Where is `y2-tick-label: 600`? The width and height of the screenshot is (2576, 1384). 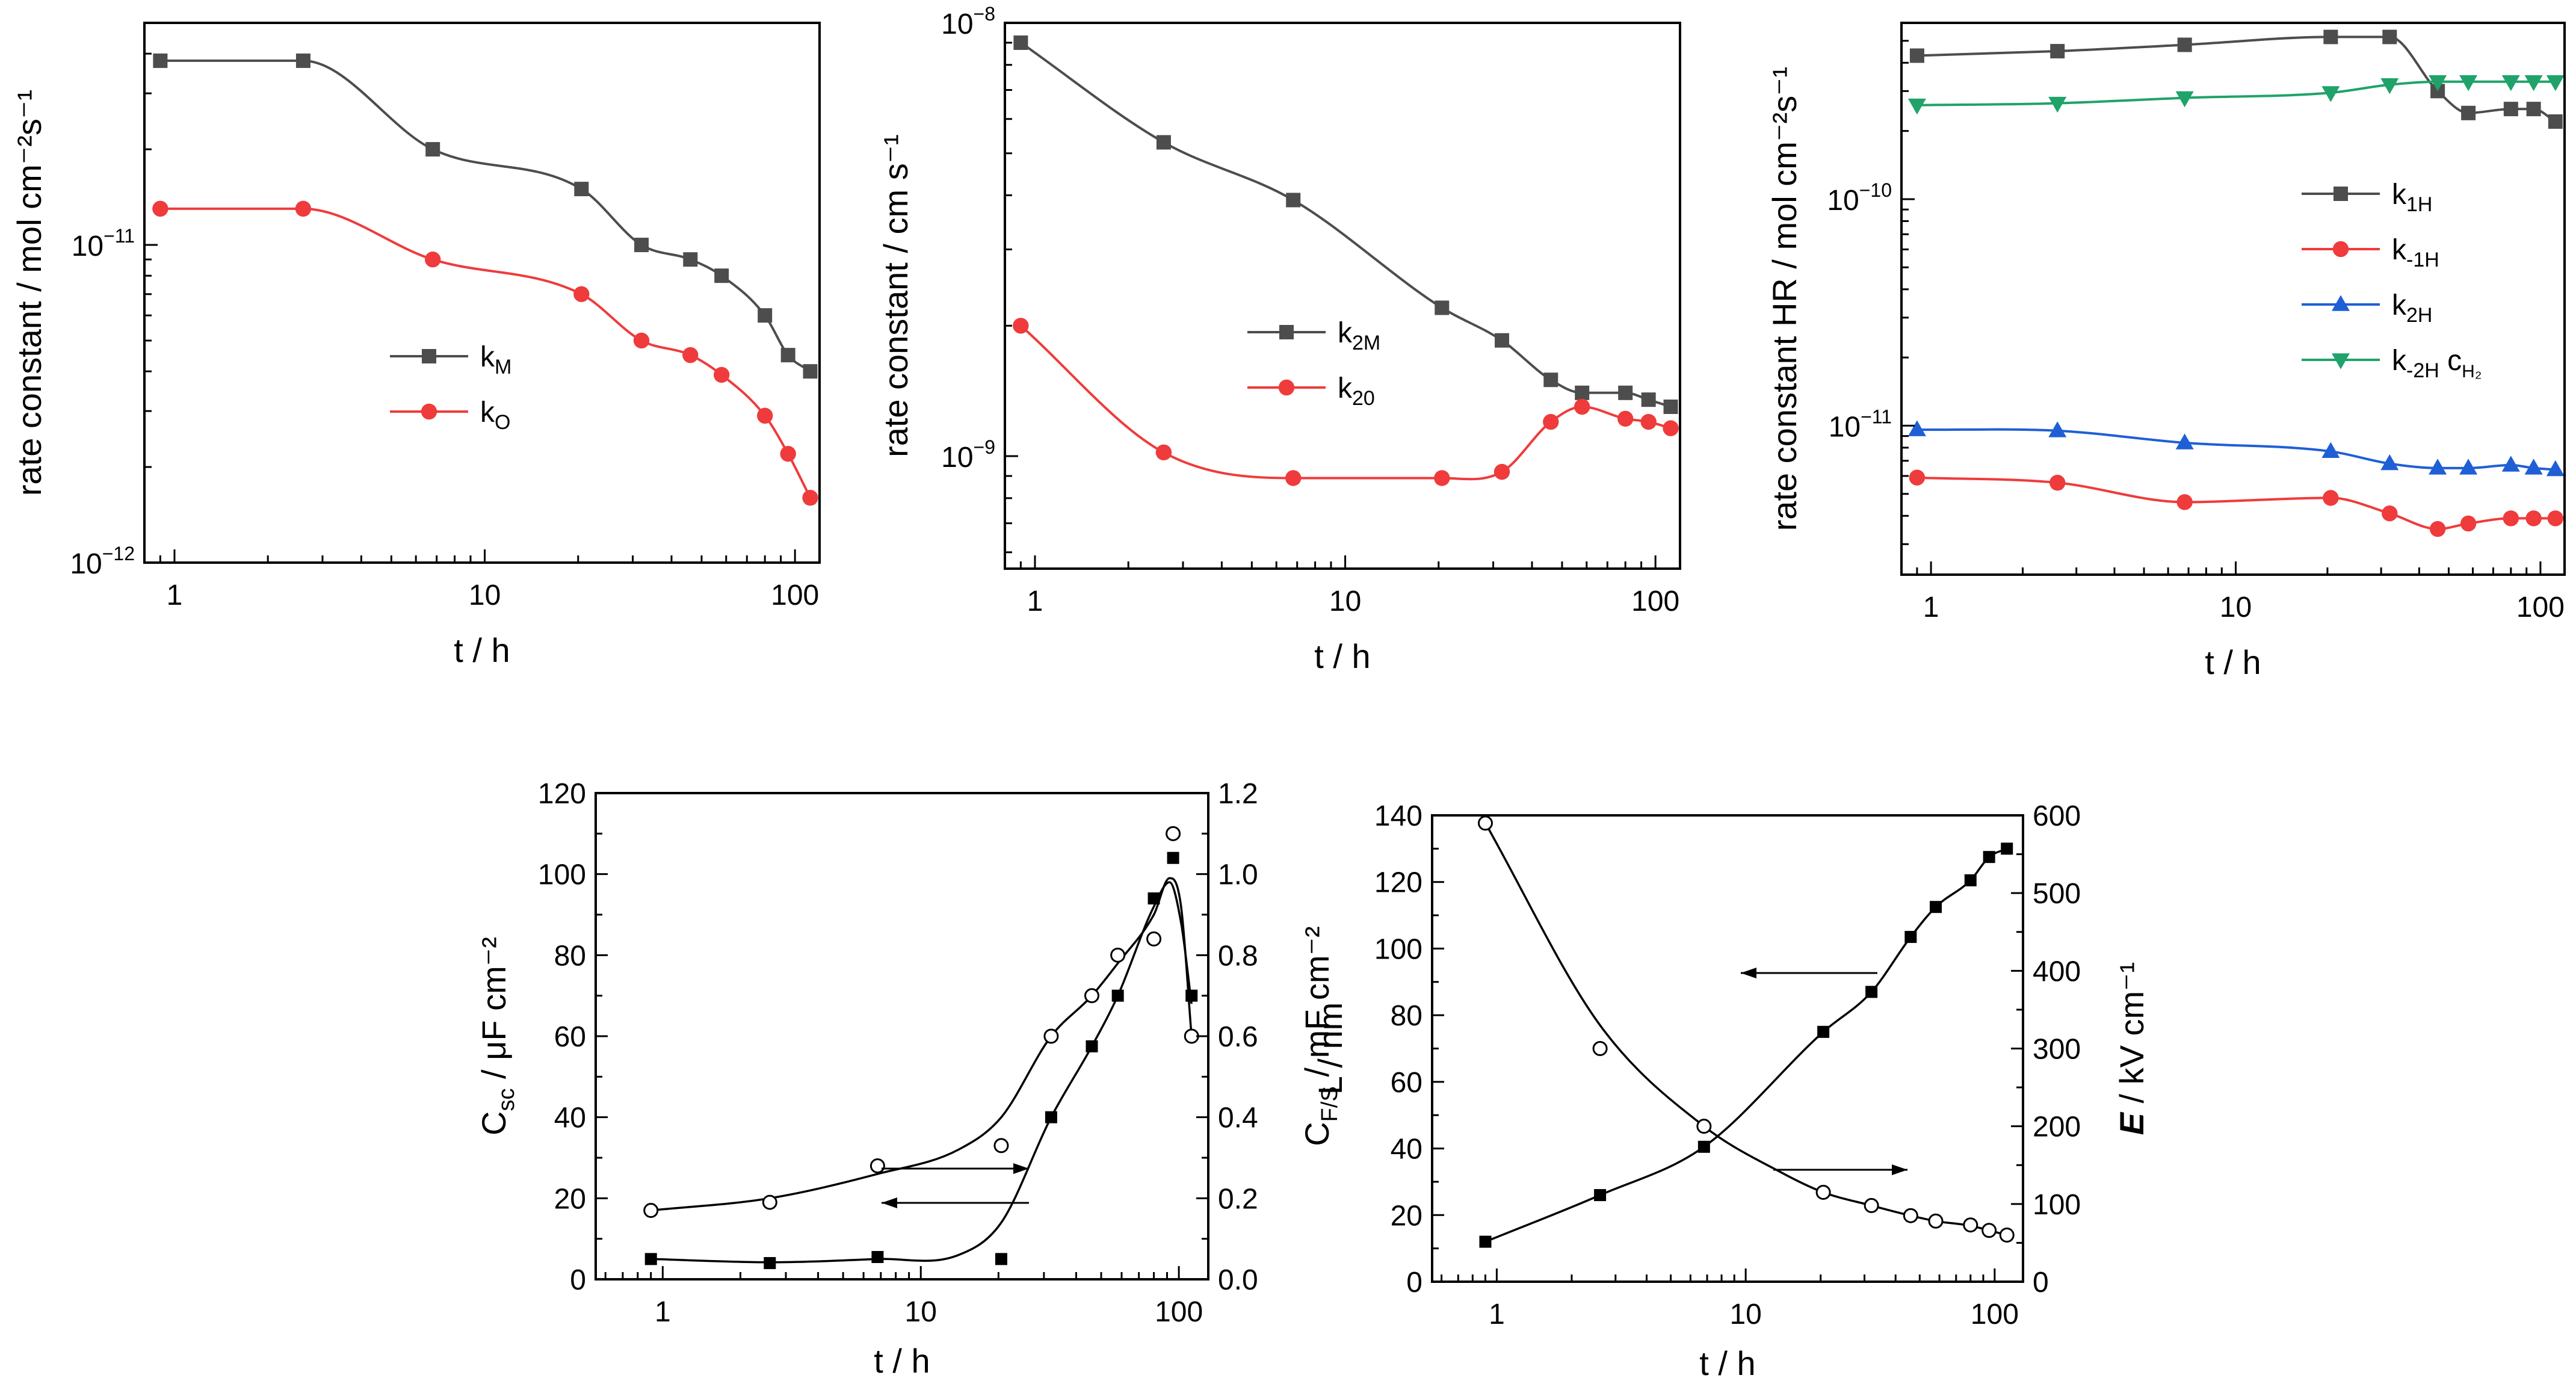 y2-tick-label: 600 is located at coordinates (2057, 816).